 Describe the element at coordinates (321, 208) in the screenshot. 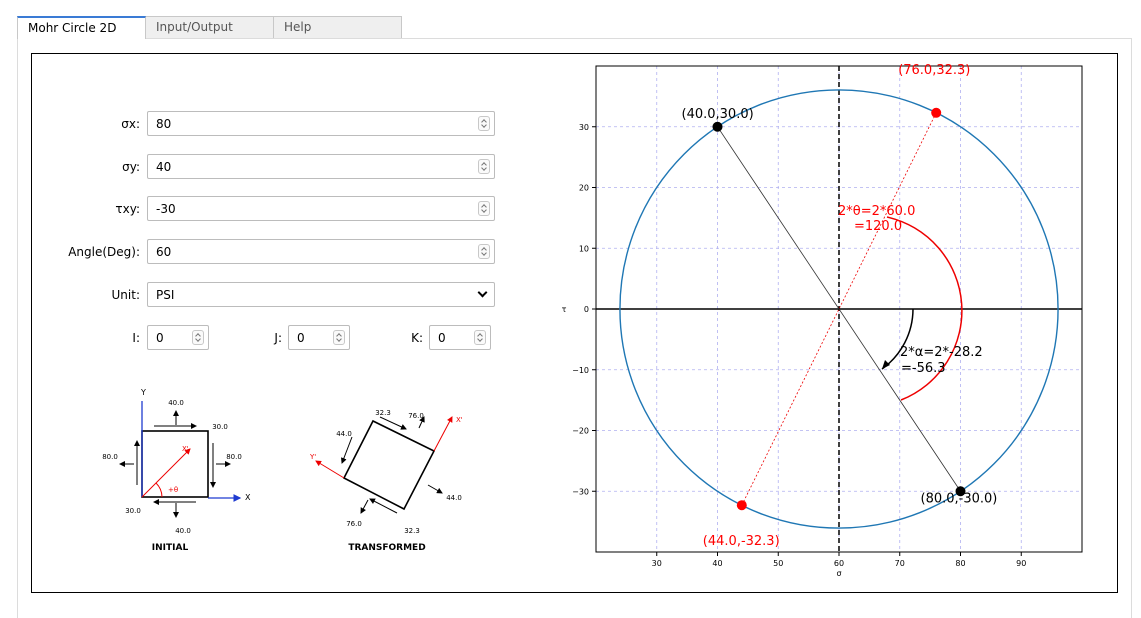

I see `txy-input: -30` at that location.